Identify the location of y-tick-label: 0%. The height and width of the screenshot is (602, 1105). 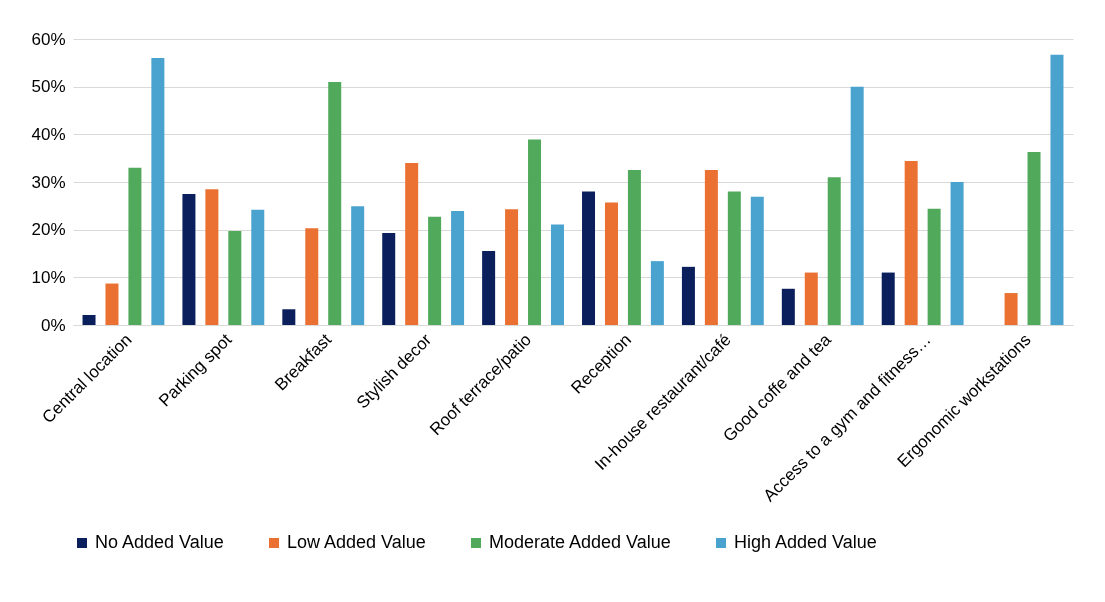
(53, 325).